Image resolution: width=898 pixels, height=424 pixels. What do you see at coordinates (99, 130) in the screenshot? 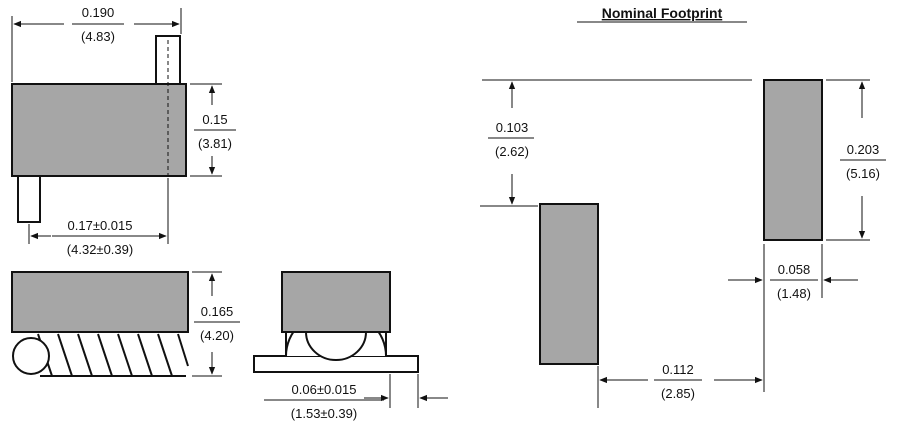
I see `component-body` at bounding box center [99, 130].